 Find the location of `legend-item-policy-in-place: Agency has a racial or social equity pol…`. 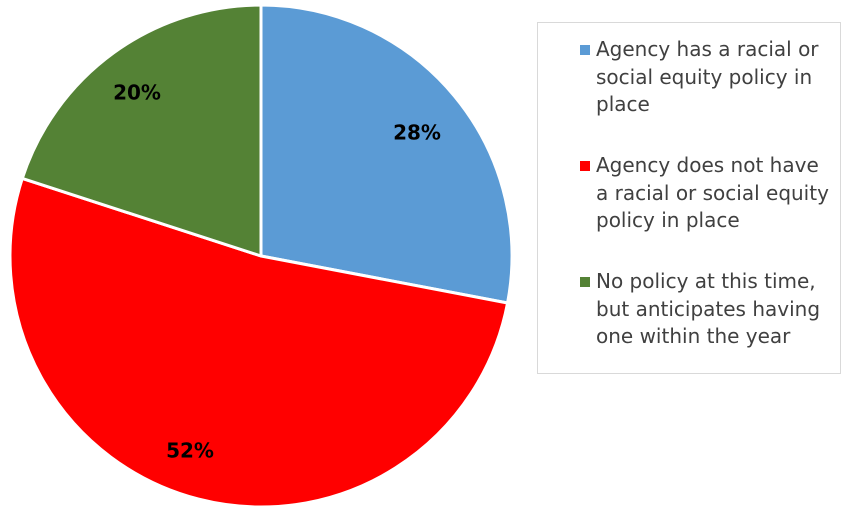

legend-item-policy-in-place: Agency has a racial or social equity pol… is located at coordinates (689, 81).